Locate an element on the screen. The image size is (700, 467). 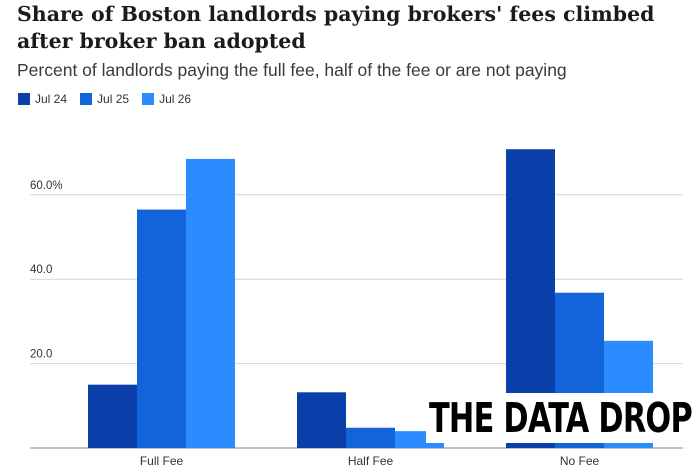
legend-label: Jul 25 is located at coordinates (113, 99).